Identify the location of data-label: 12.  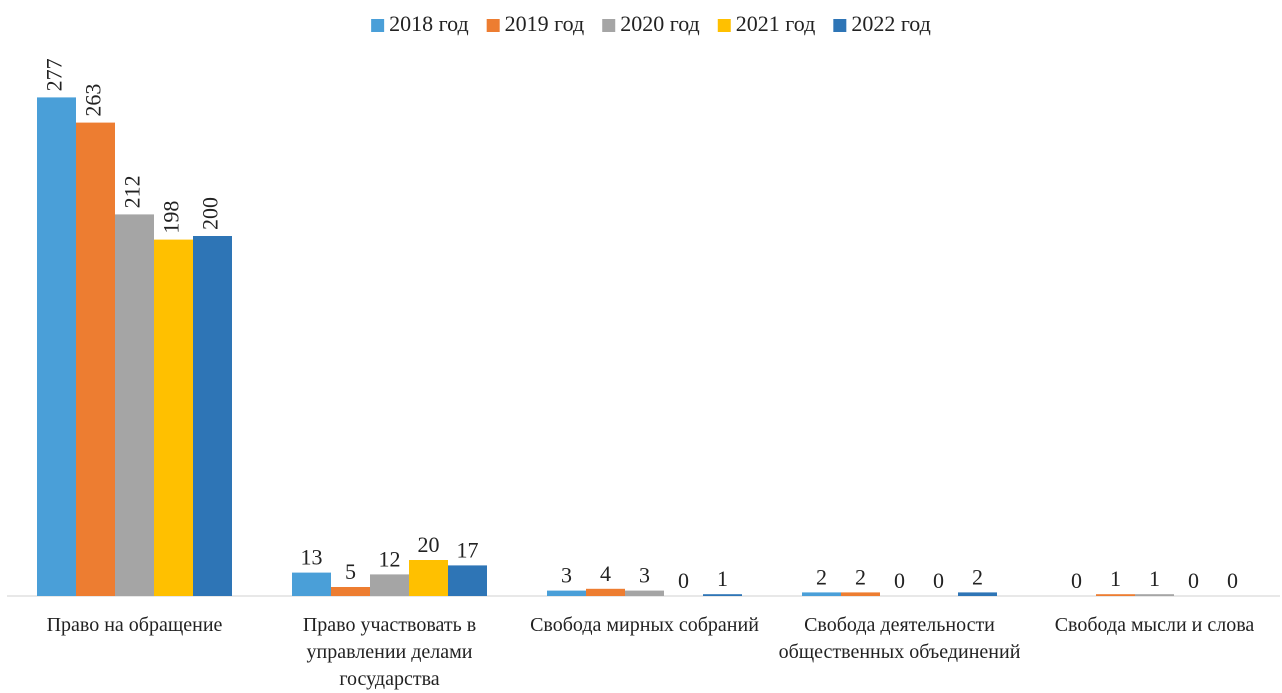
(390, 558).